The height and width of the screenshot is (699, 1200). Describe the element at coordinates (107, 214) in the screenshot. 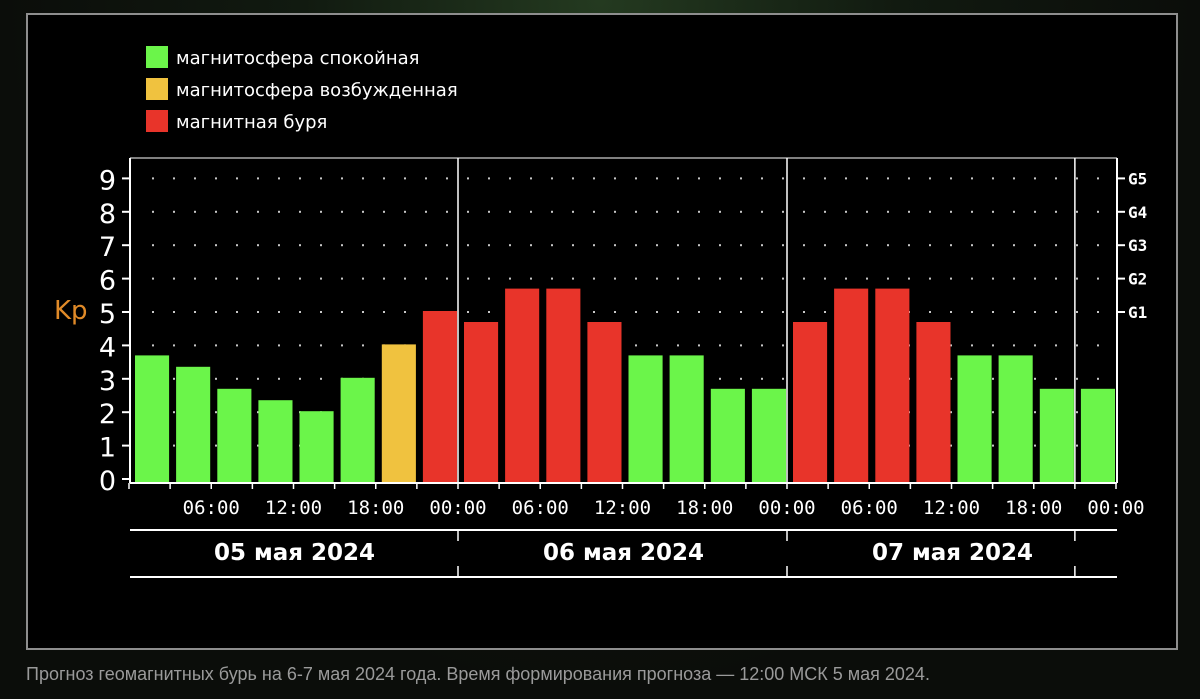

I see `y-tick-label: 8` at that location.